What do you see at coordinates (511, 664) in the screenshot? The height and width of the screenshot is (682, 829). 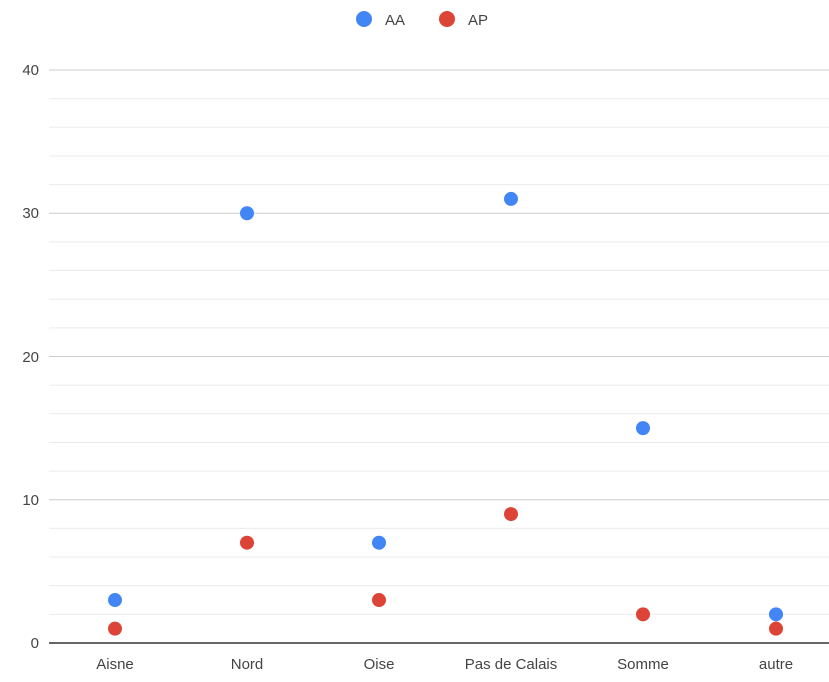 I see `x-tick-label: Pas de Calais` at bounding box center [511, 664].